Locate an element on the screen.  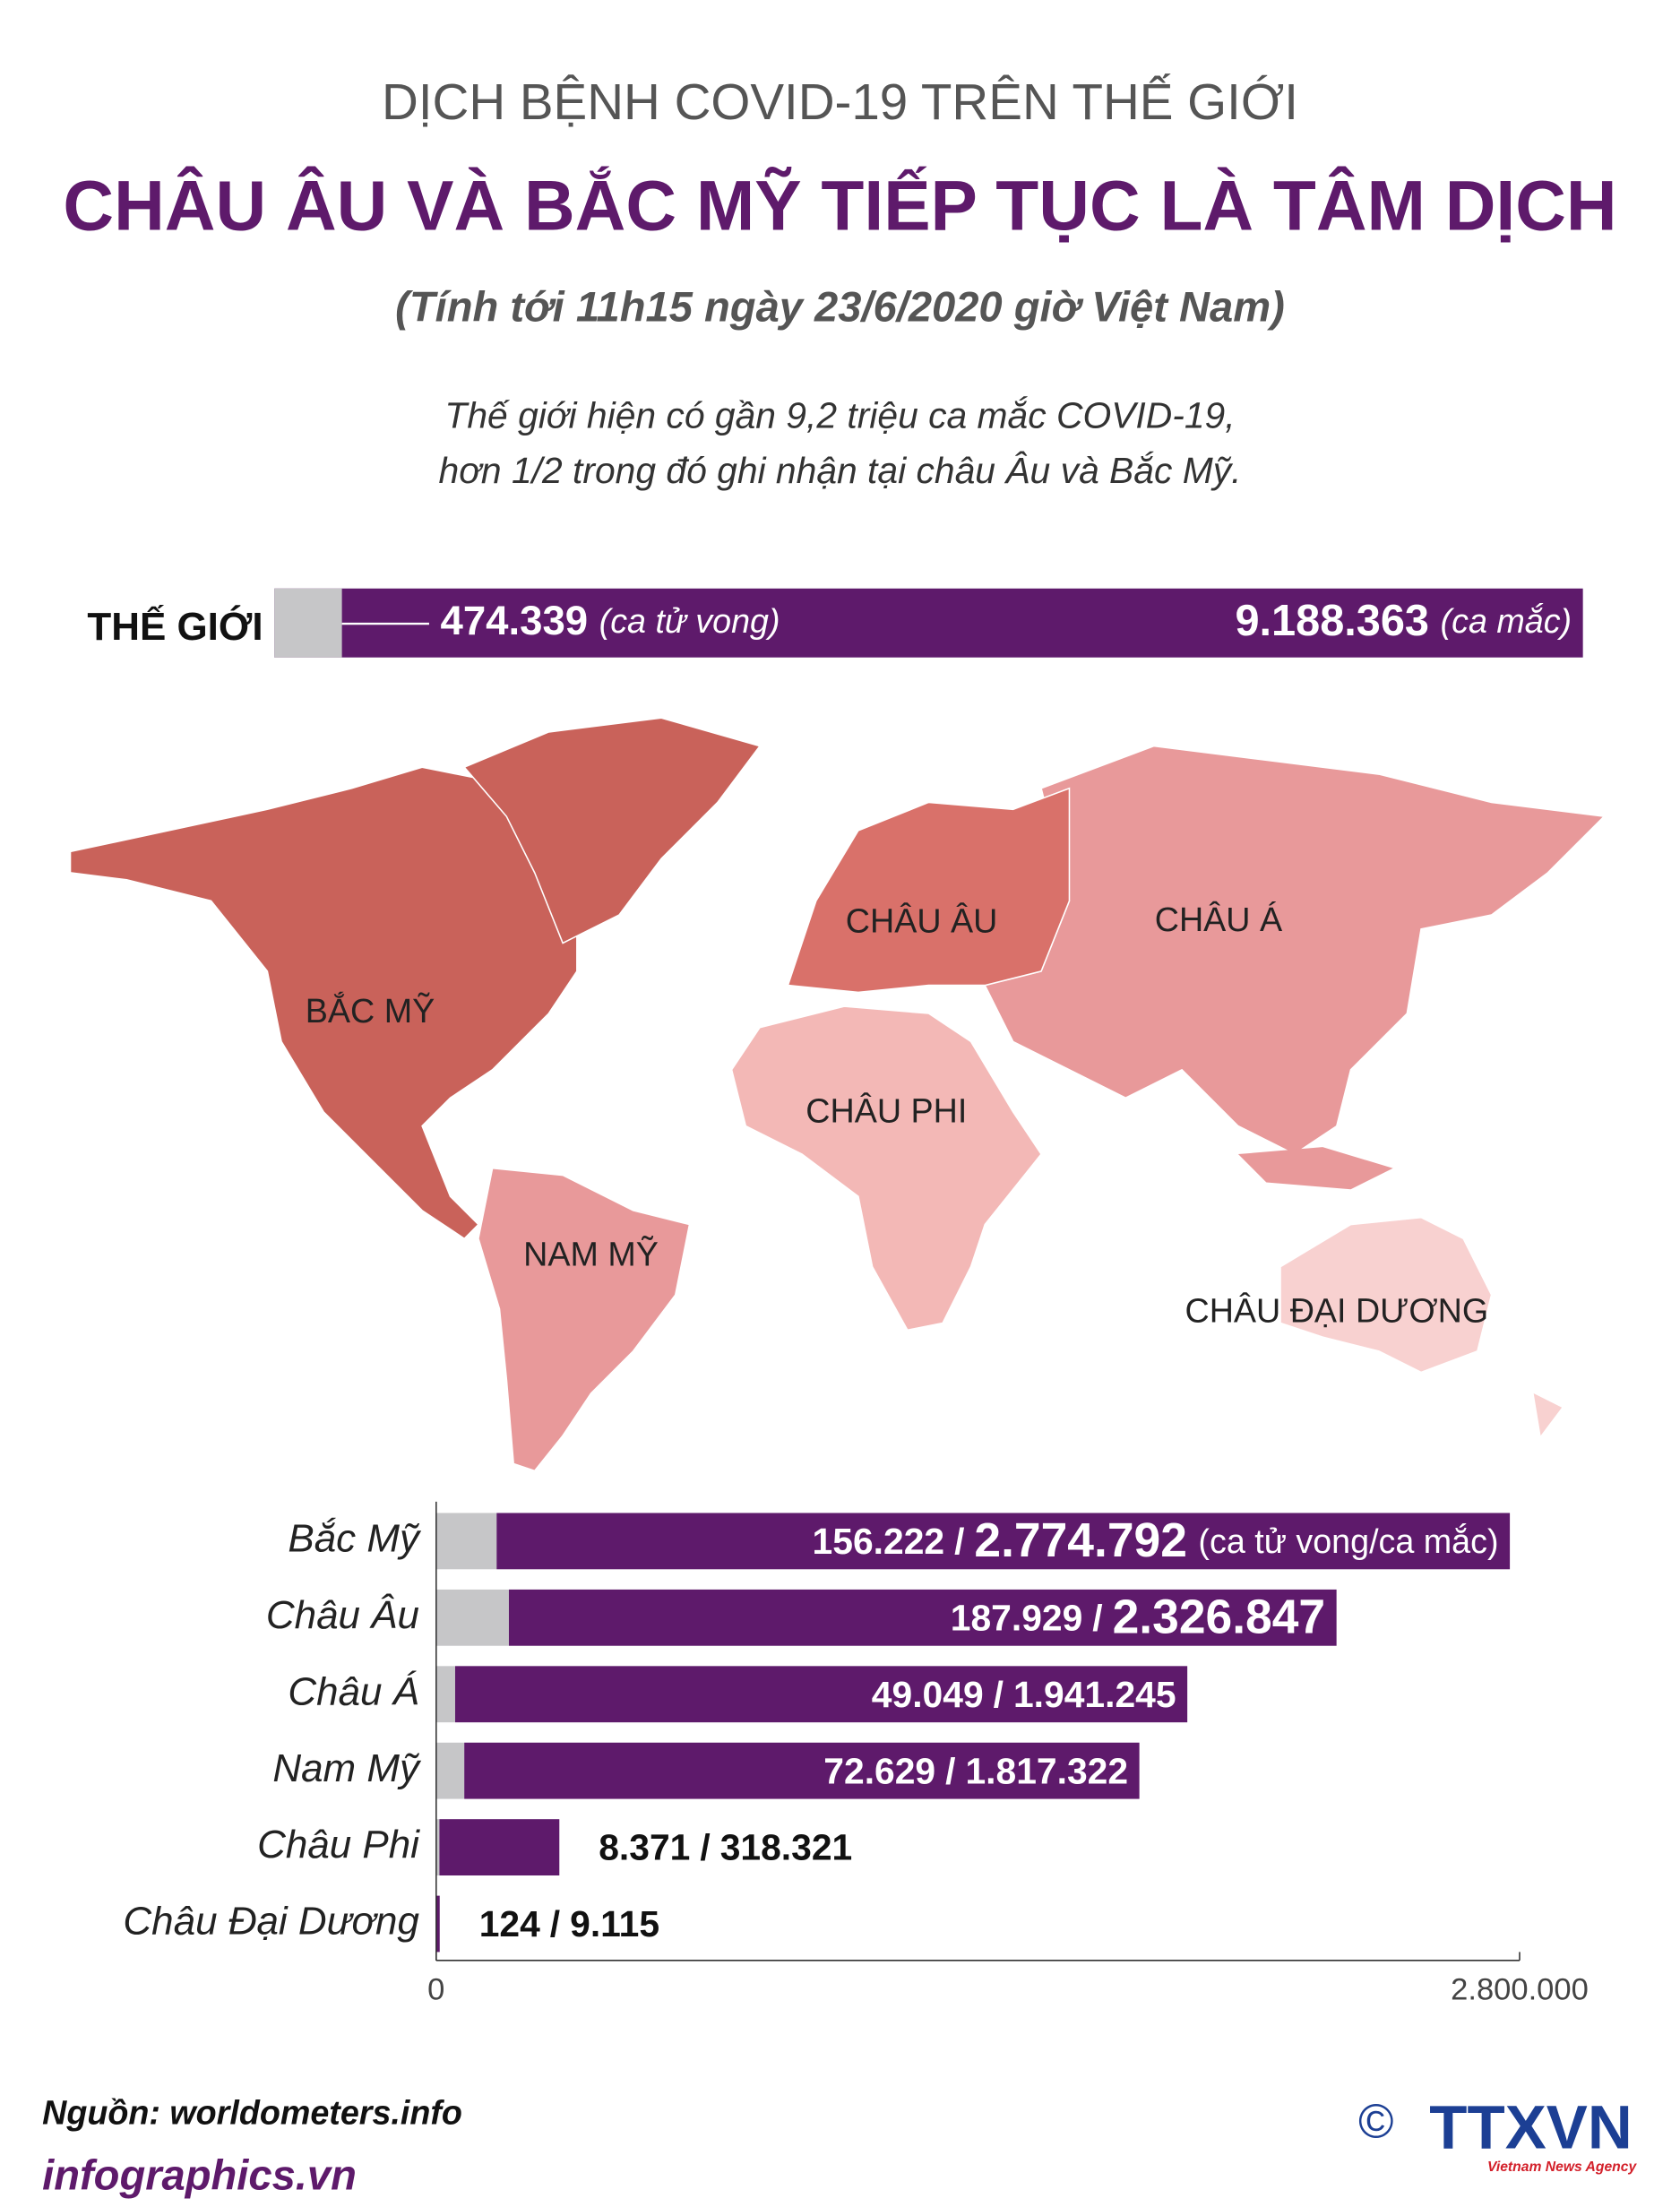
europe is located at coordinates (929, 890).